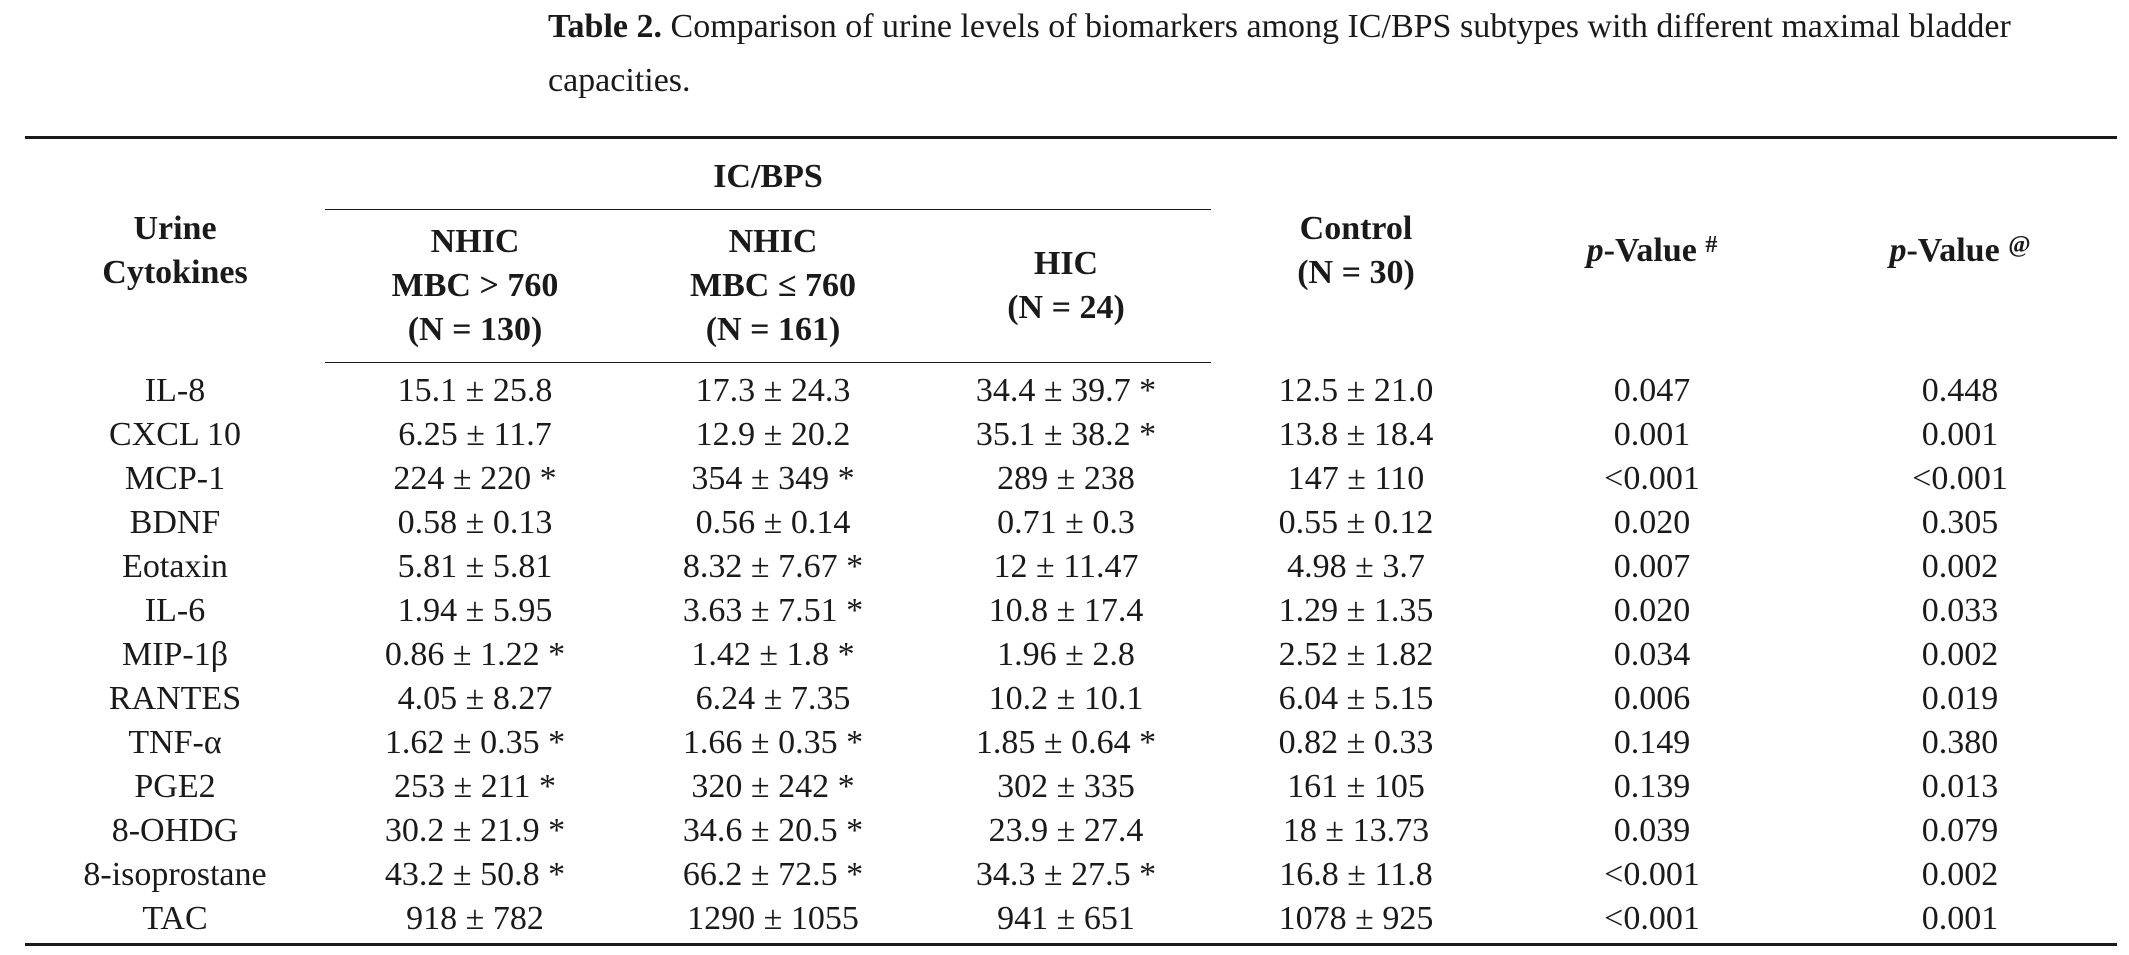 This screenshot has width=2129, height=955. What do you see at coordinates (605, 26) in the screenshot?
I see `caption-label: Table 2.` at bounding box center [605, 26].